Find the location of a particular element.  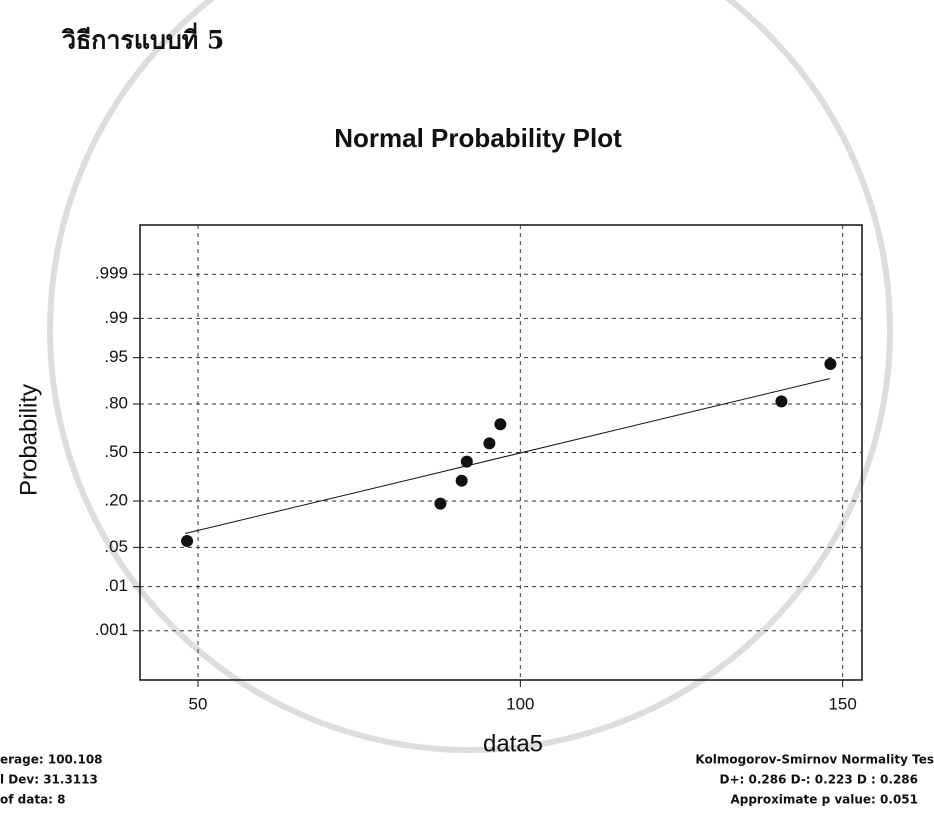

y-tick-label: .50 is located at coordinates (116, 451).